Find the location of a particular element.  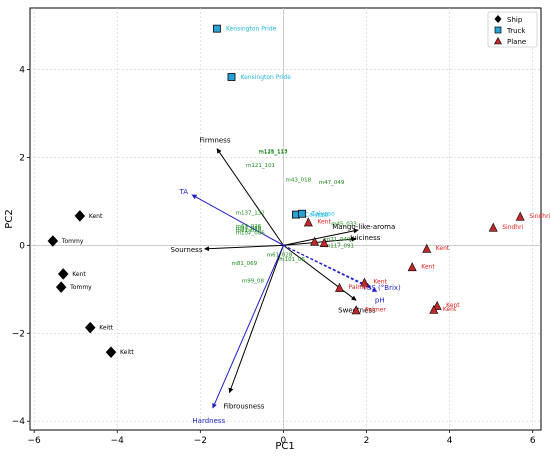

volatile-label: m47_049 is located at coordinates (332, 183).